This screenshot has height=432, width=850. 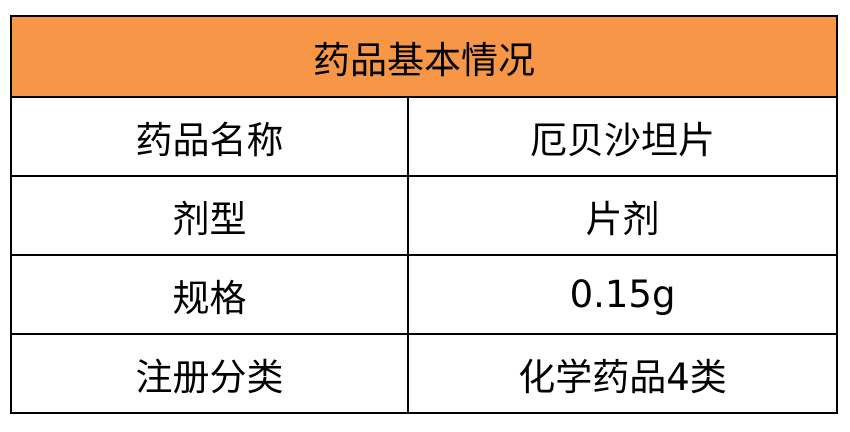 What do you see at coordinates (622, 373) in the screenshot?
I see `row-value: 化学药品4类` at bounding box center [622, 373].